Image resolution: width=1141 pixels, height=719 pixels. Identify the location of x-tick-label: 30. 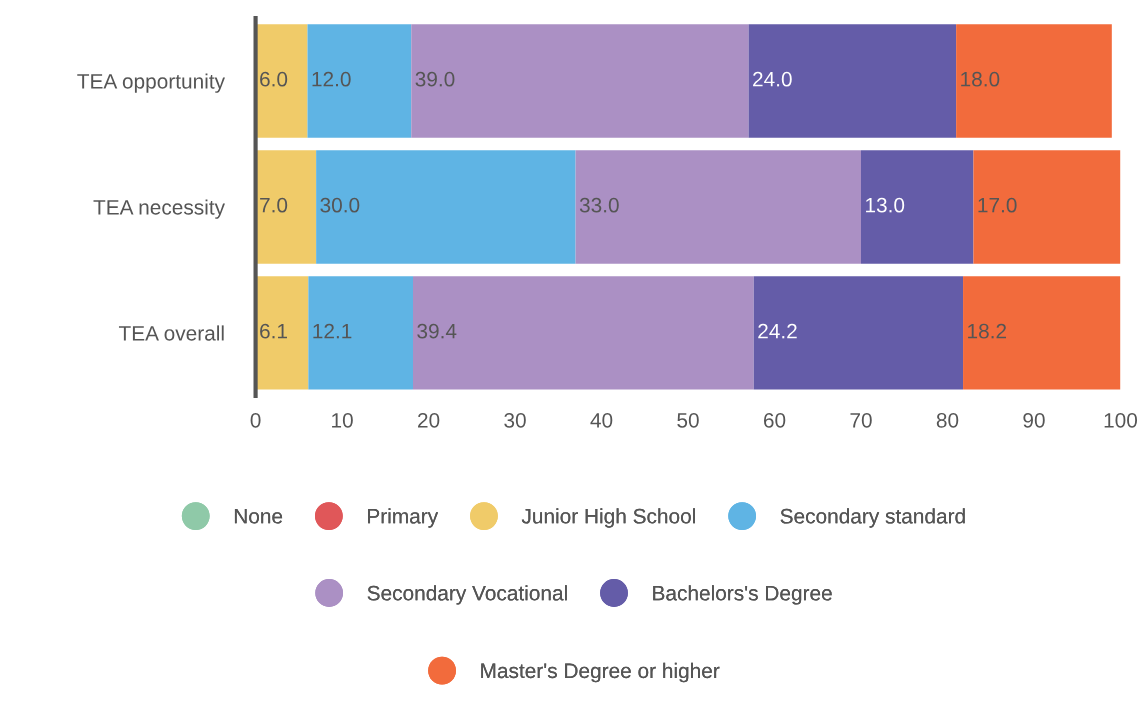
(515, 420).